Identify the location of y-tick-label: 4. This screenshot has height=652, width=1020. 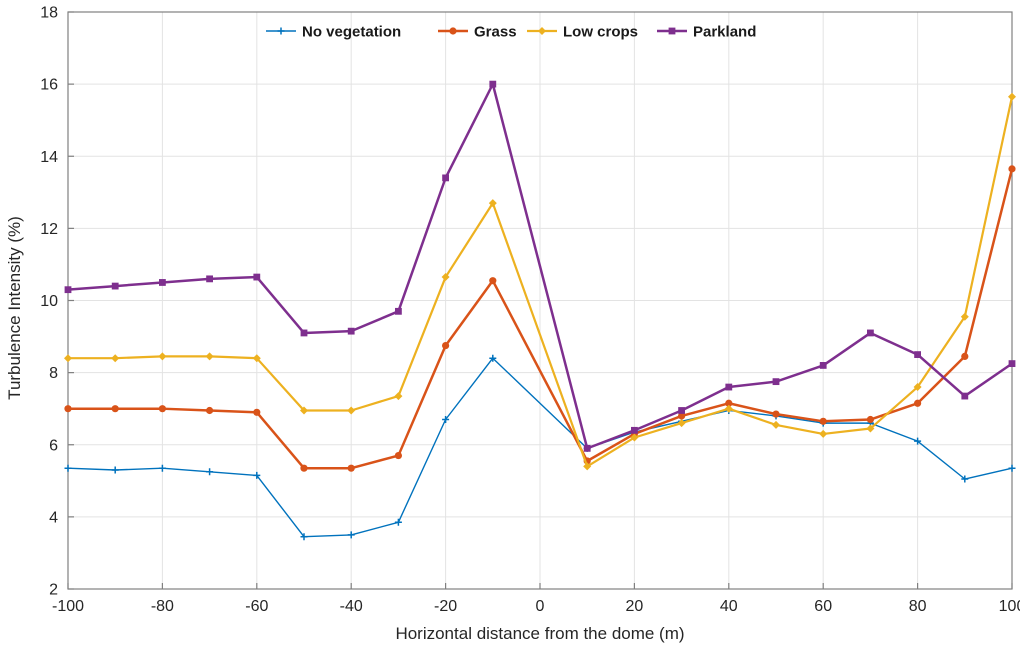
(53, 517).